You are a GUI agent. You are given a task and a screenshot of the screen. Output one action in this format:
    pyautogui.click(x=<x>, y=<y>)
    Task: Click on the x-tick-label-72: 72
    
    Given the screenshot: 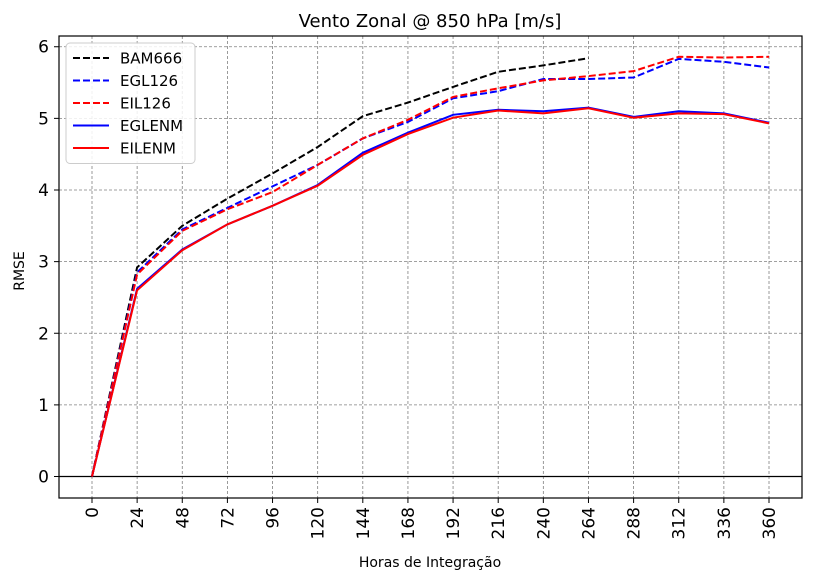 What is the action you would take?
    pyautogui.click(x=228, y=518)
    